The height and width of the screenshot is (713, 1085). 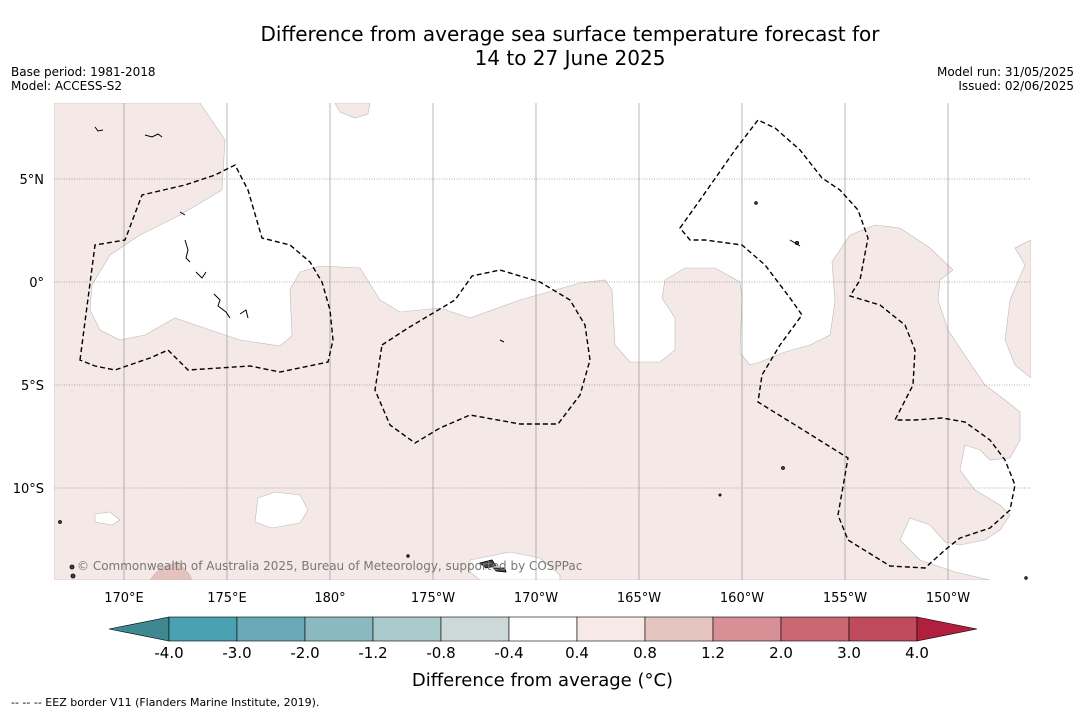 What do you see at coordinates (32, 180) in the screenshot?
I see `latitude-label: 5°N` at bounding box center [32, 180].